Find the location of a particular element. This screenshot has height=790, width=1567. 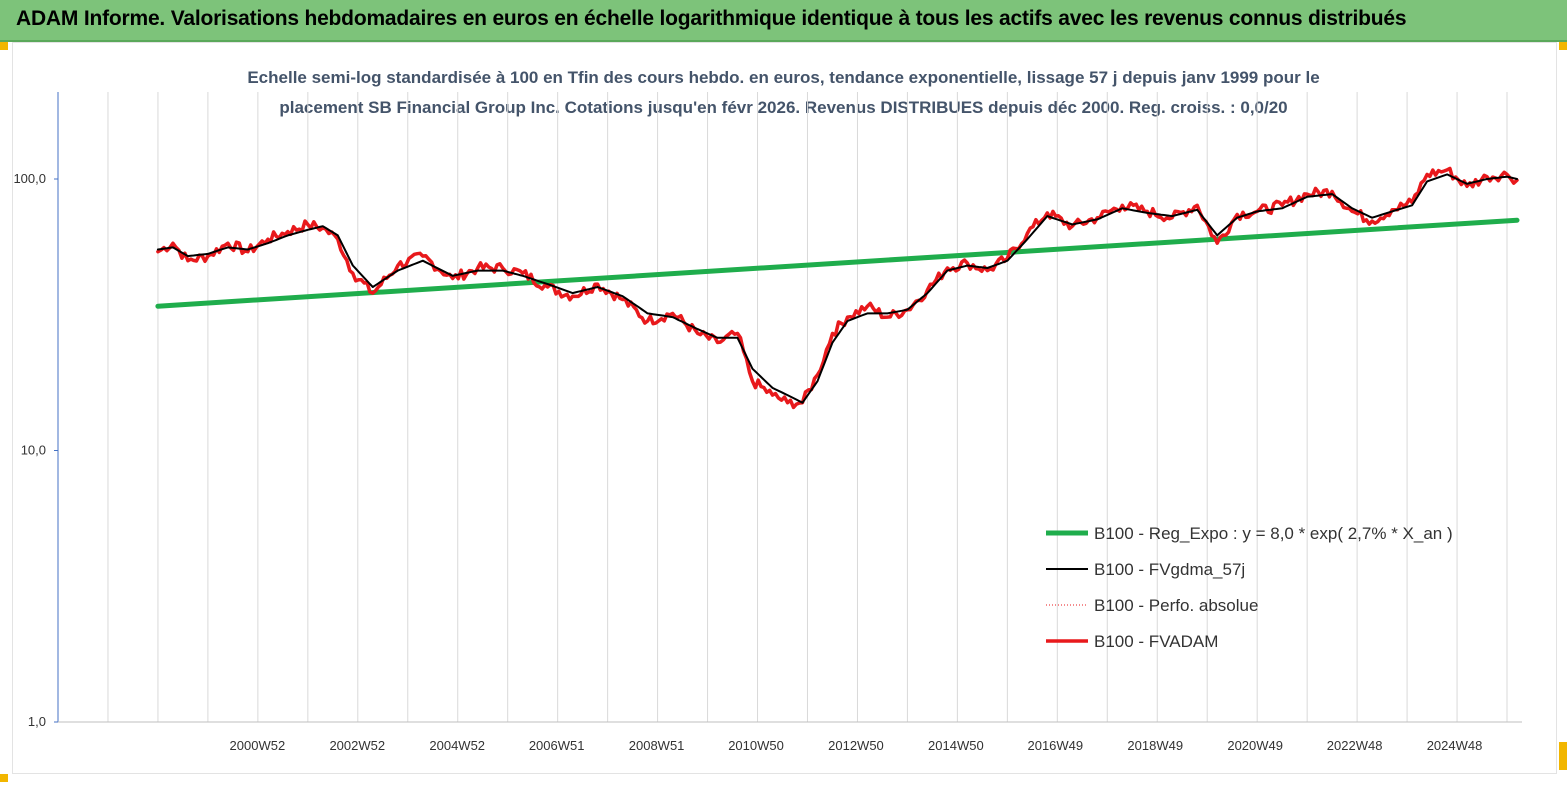

x-tick-label: 2018W49 is located at coordinates (1155, 745).